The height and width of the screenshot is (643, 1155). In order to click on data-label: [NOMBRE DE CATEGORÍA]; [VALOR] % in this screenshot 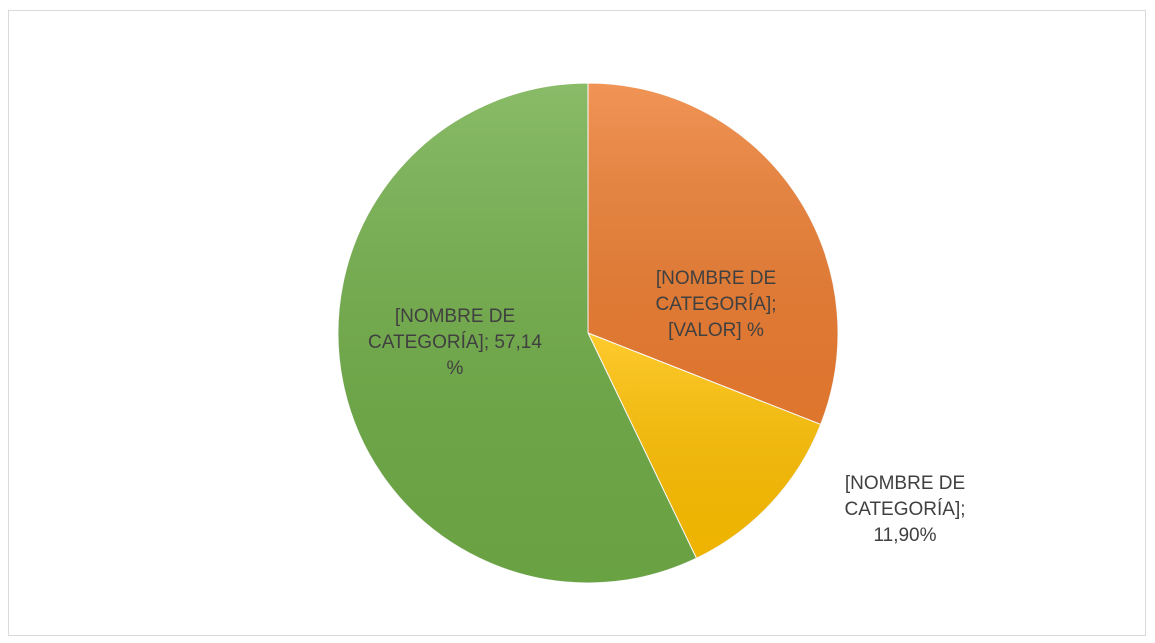, I will do `click(716, 304)`.